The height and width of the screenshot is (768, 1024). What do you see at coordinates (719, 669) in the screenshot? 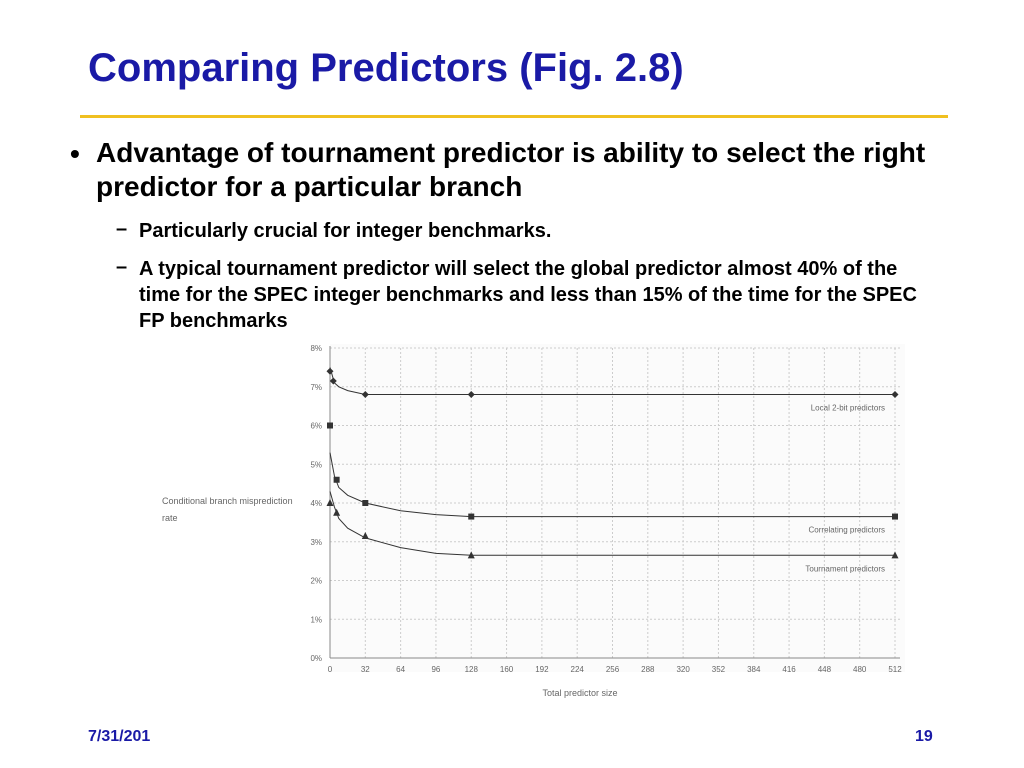
I see `x-tick-label: 352` at bounding box center [719, 669].